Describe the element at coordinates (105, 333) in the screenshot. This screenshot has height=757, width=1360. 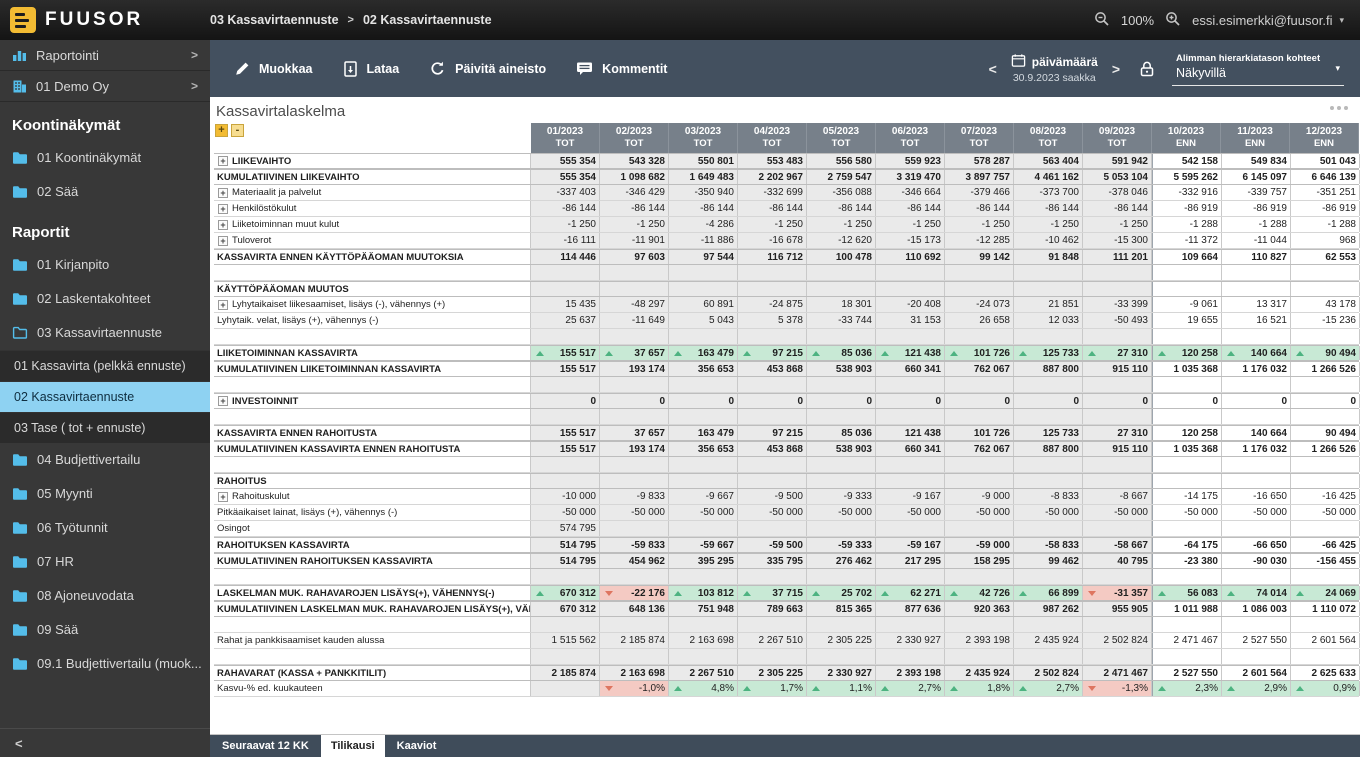
I see `sidebar-item: 03 Kassavirtaennuste` at that location.